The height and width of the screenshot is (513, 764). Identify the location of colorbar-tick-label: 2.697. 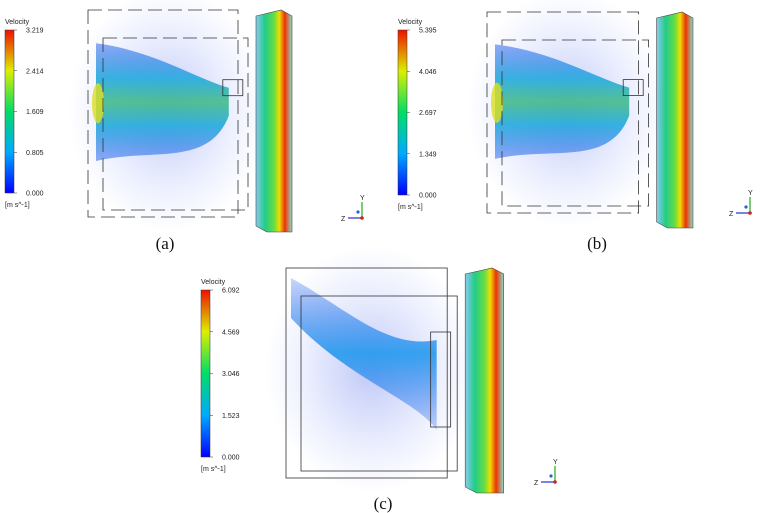
(428, 113).